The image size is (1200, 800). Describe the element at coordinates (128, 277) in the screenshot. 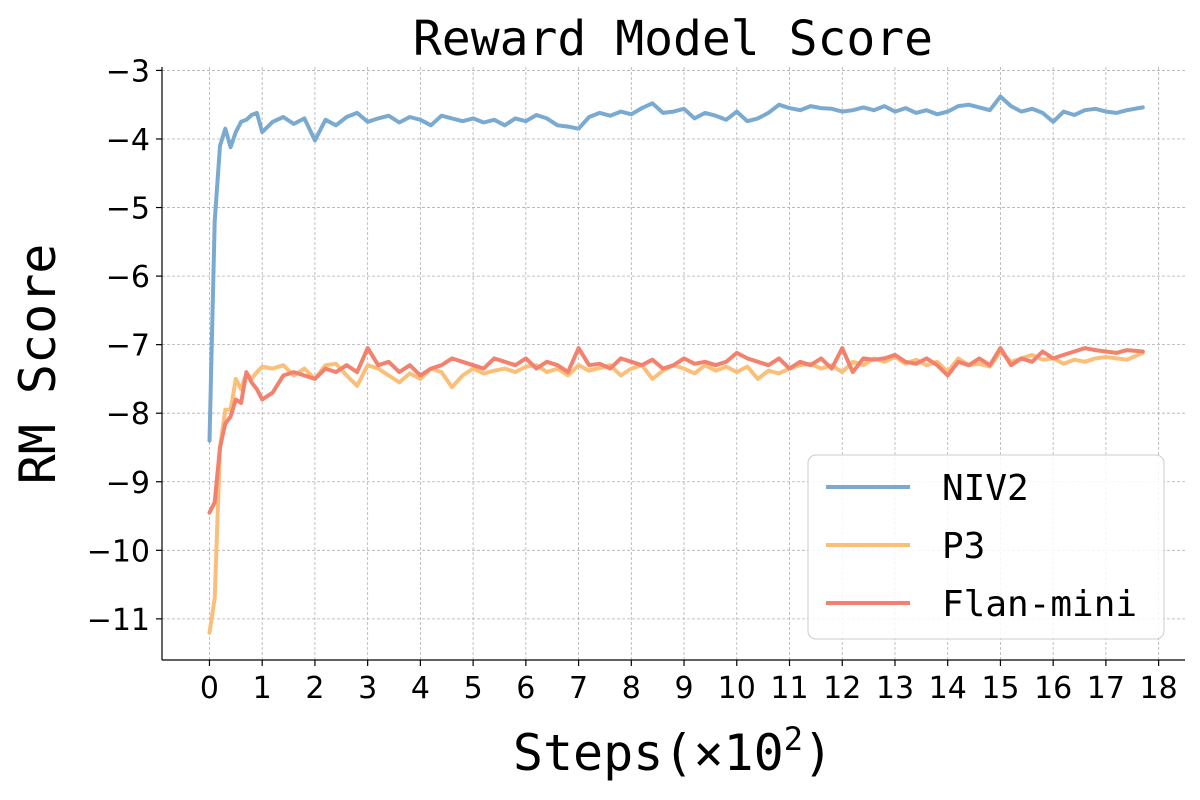

I see `y-tick-label: −6` at that location.